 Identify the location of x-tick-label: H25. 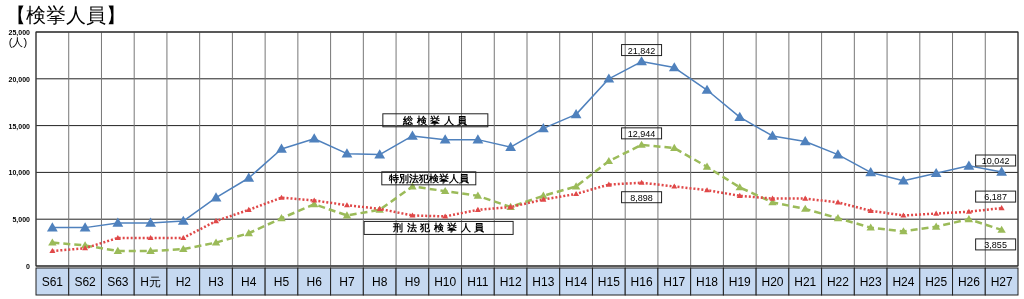
(936, 282).